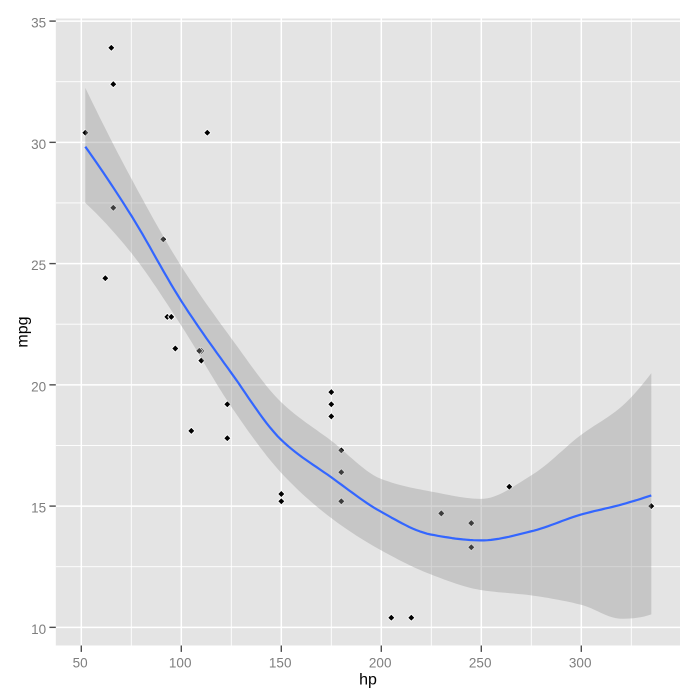 Image resolution: width=700 pixels, height=700 pixels. I want to click on svg-text: 20, so click(38, 386).